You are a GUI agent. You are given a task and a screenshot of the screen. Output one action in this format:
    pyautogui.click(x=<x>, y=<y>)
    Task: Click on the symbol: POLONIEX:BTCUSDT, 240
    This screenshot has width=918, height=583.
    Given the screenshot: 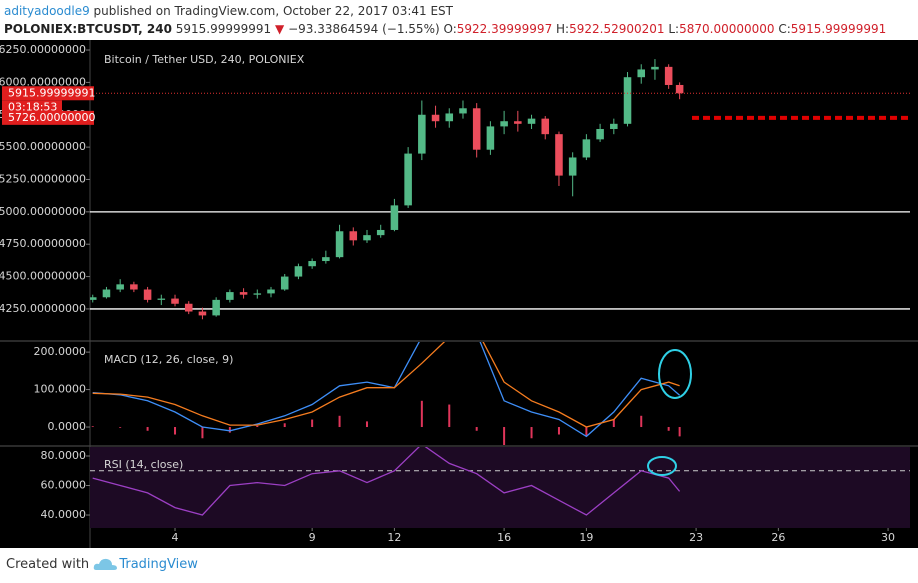 What is the action you would take?
    pyautogui.click(x=88, y=29)
    